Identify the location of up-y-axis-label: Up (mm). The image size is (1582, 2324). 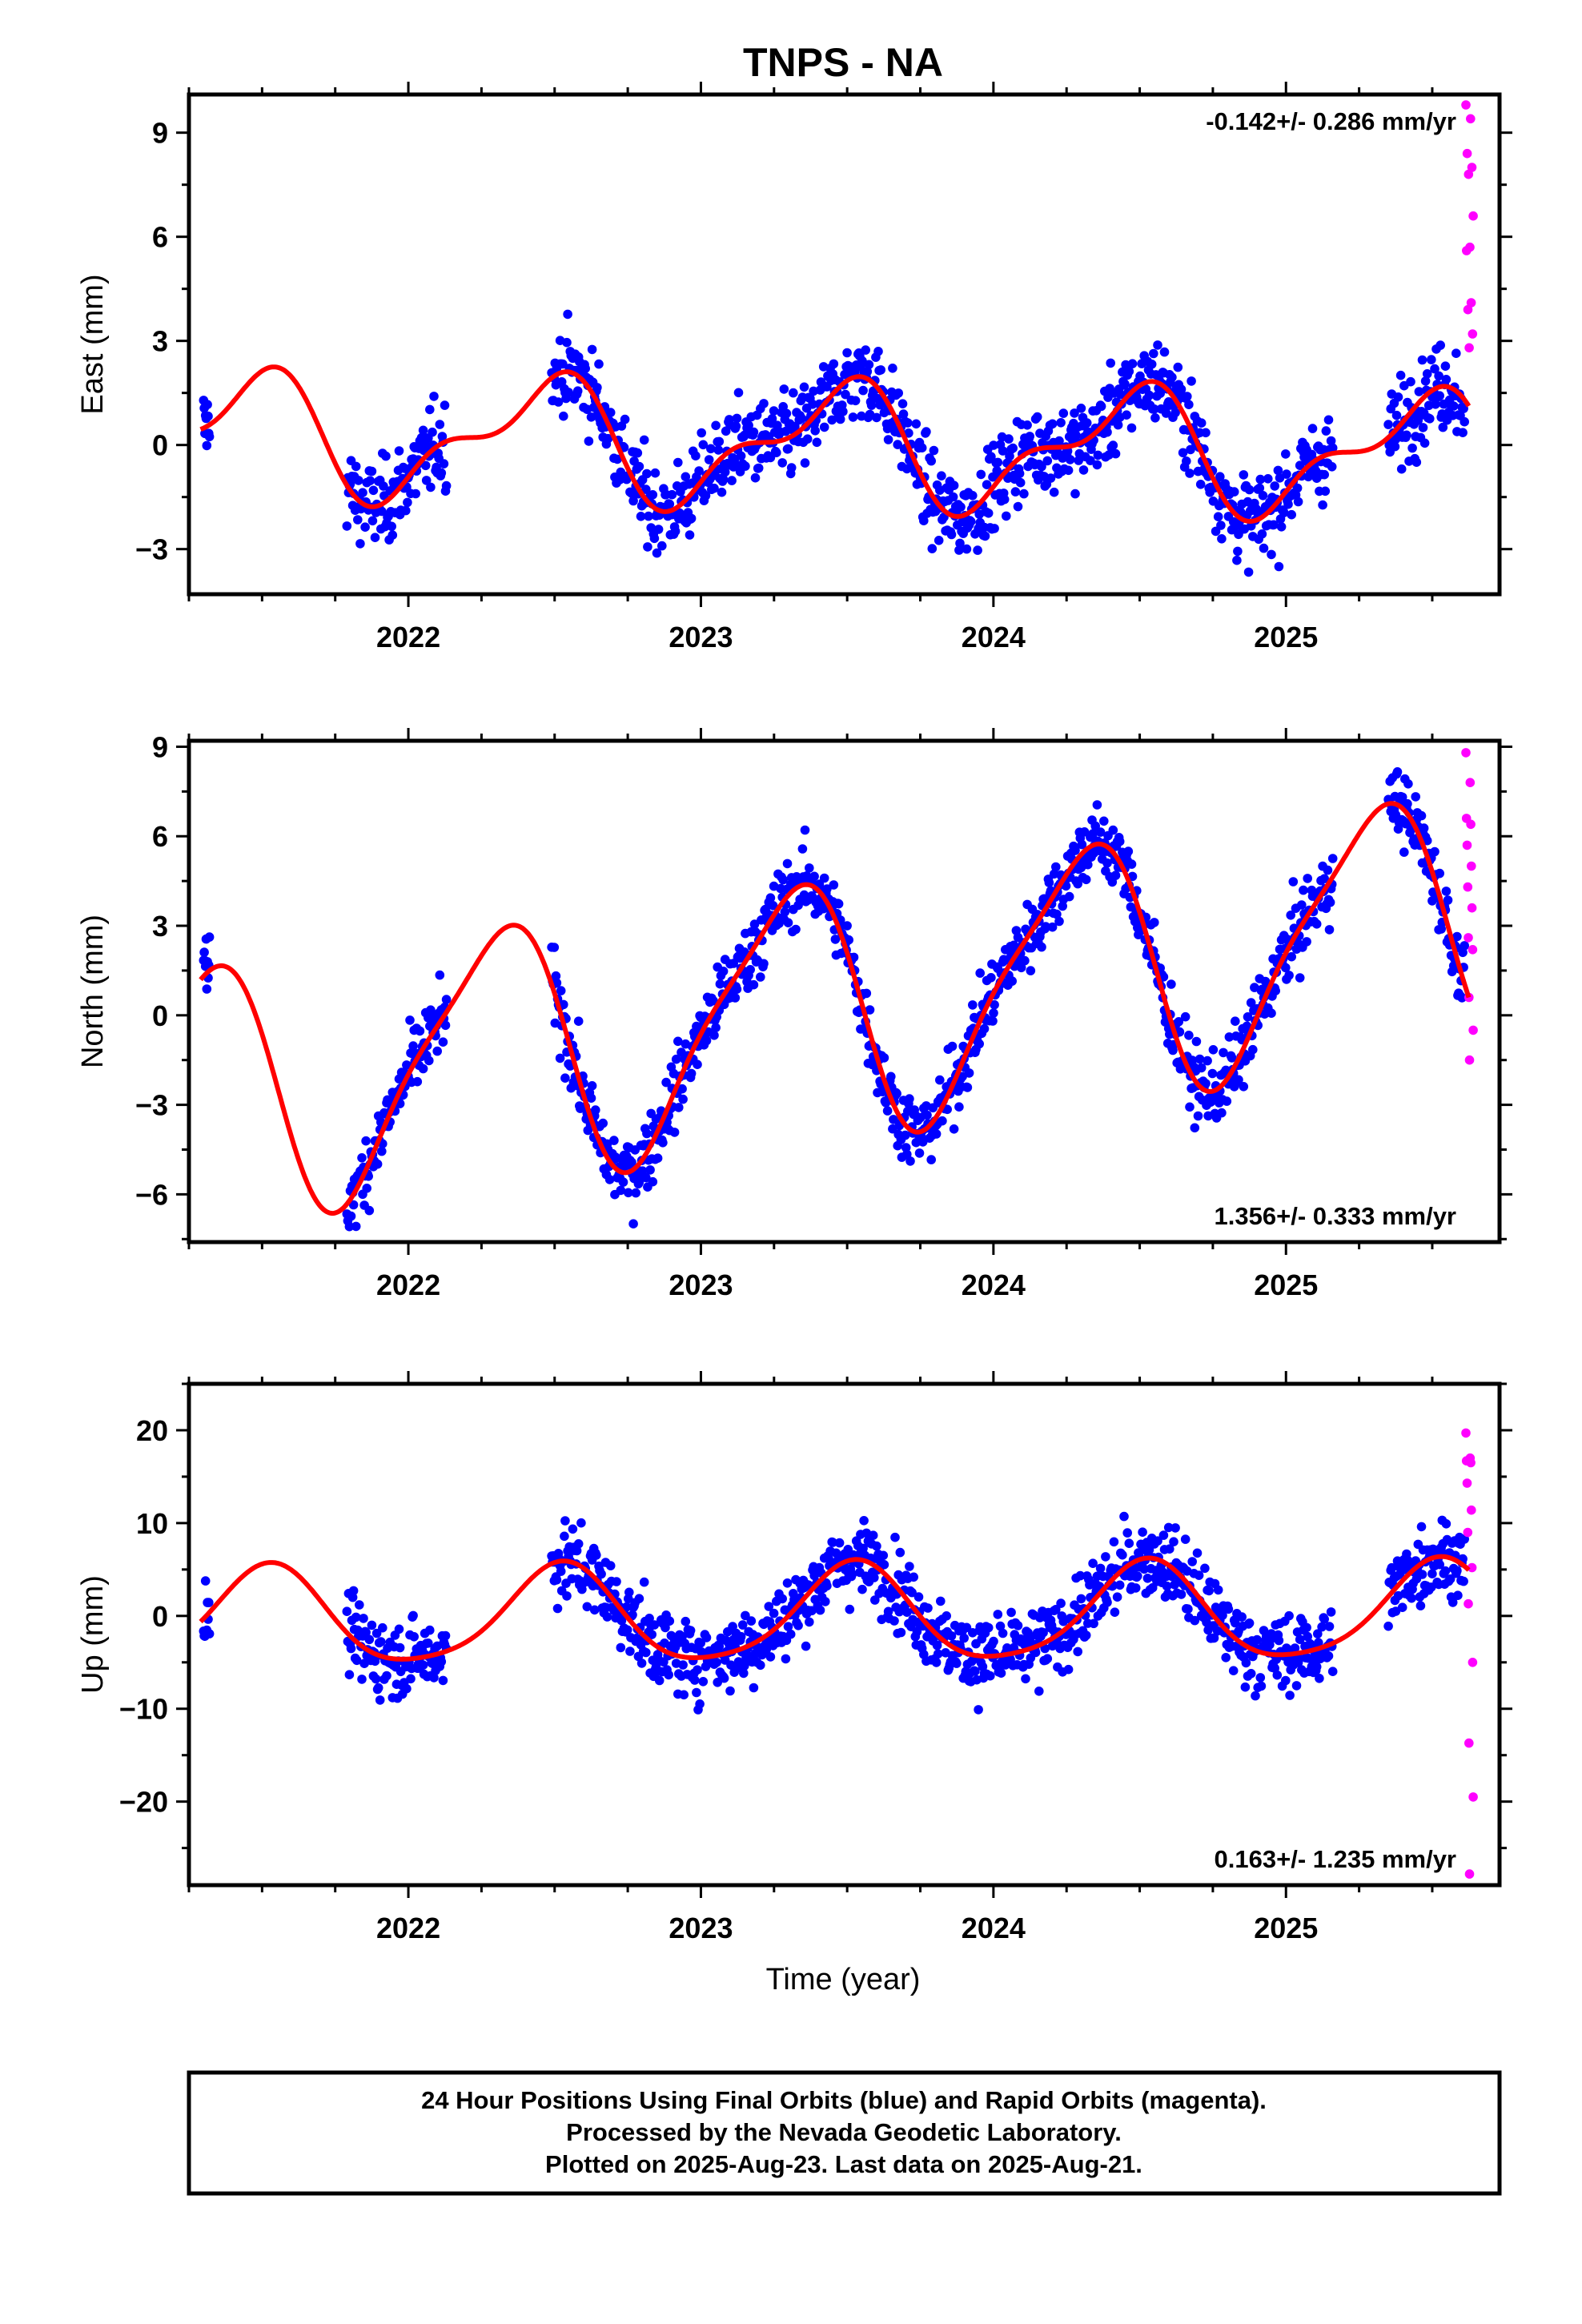
(93, 1634).